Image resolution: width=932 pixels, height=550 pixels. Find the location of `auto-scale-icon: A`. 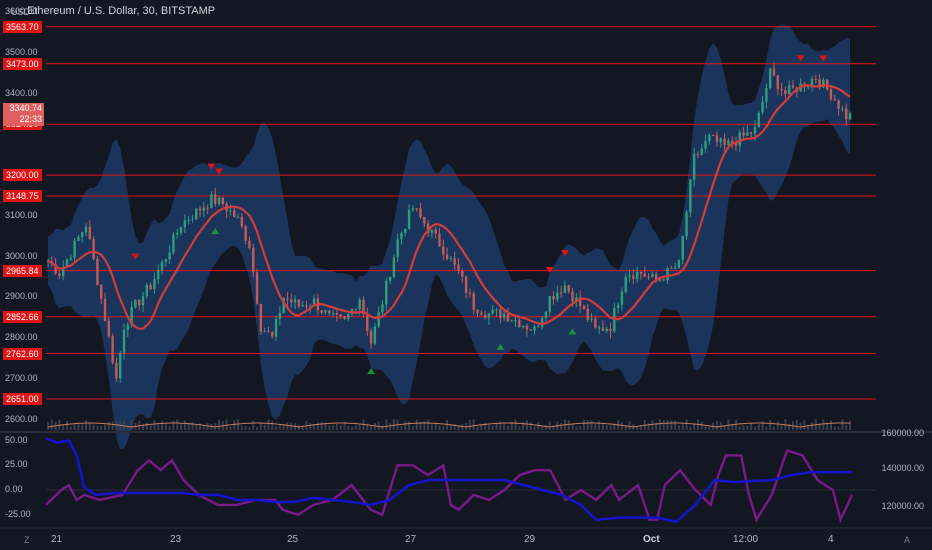

auto-scale-icon: A is located at coordinates (907, 540).